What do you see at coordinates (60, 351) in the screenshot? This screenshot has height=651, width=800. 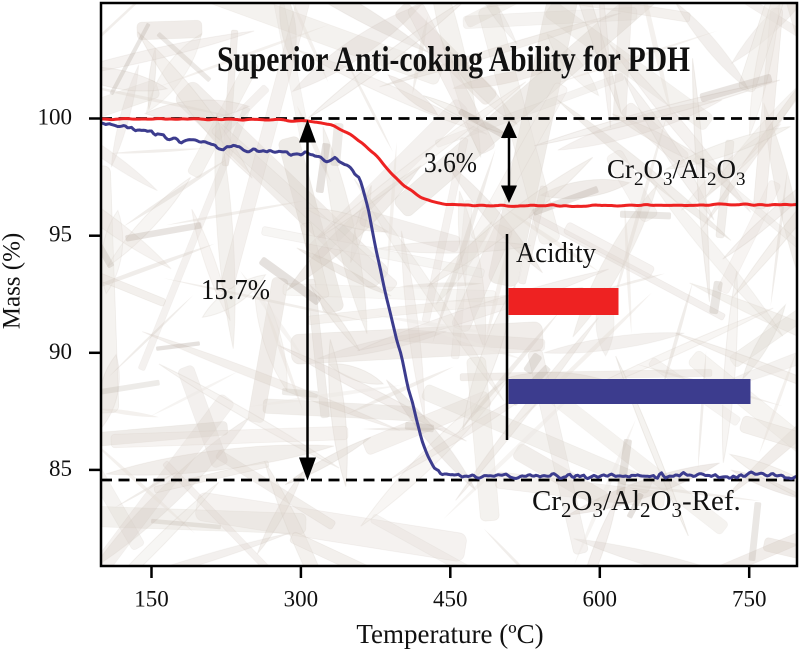 I see `svg-text: 90` at bounding box center [60, 351].